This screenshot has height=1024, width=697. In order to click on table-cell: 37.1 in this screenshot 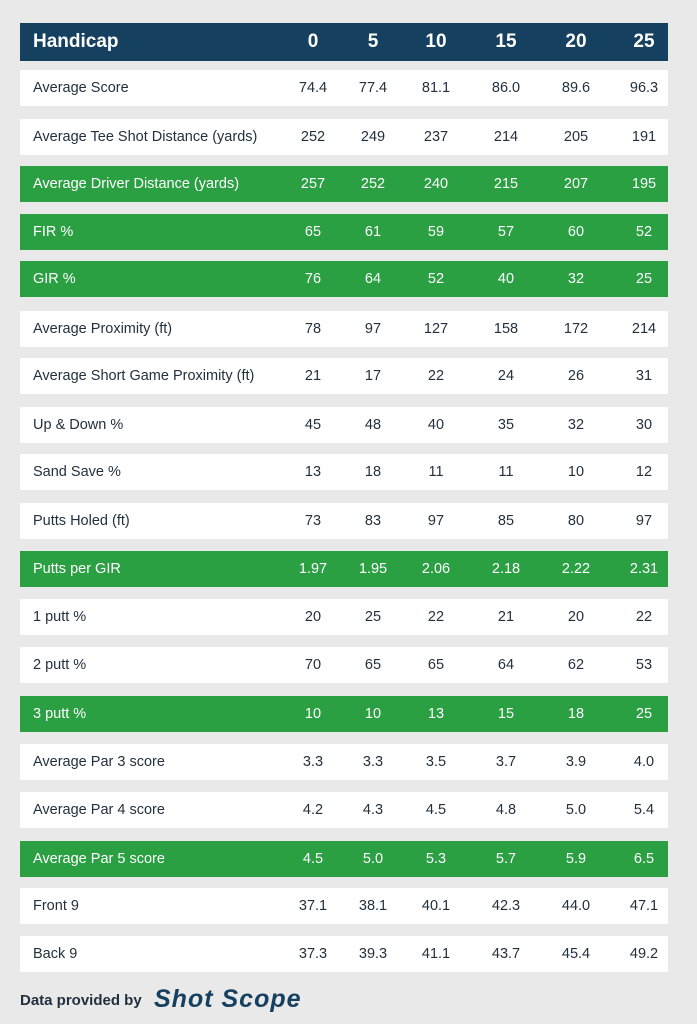, I will do `click(313, 906)`.